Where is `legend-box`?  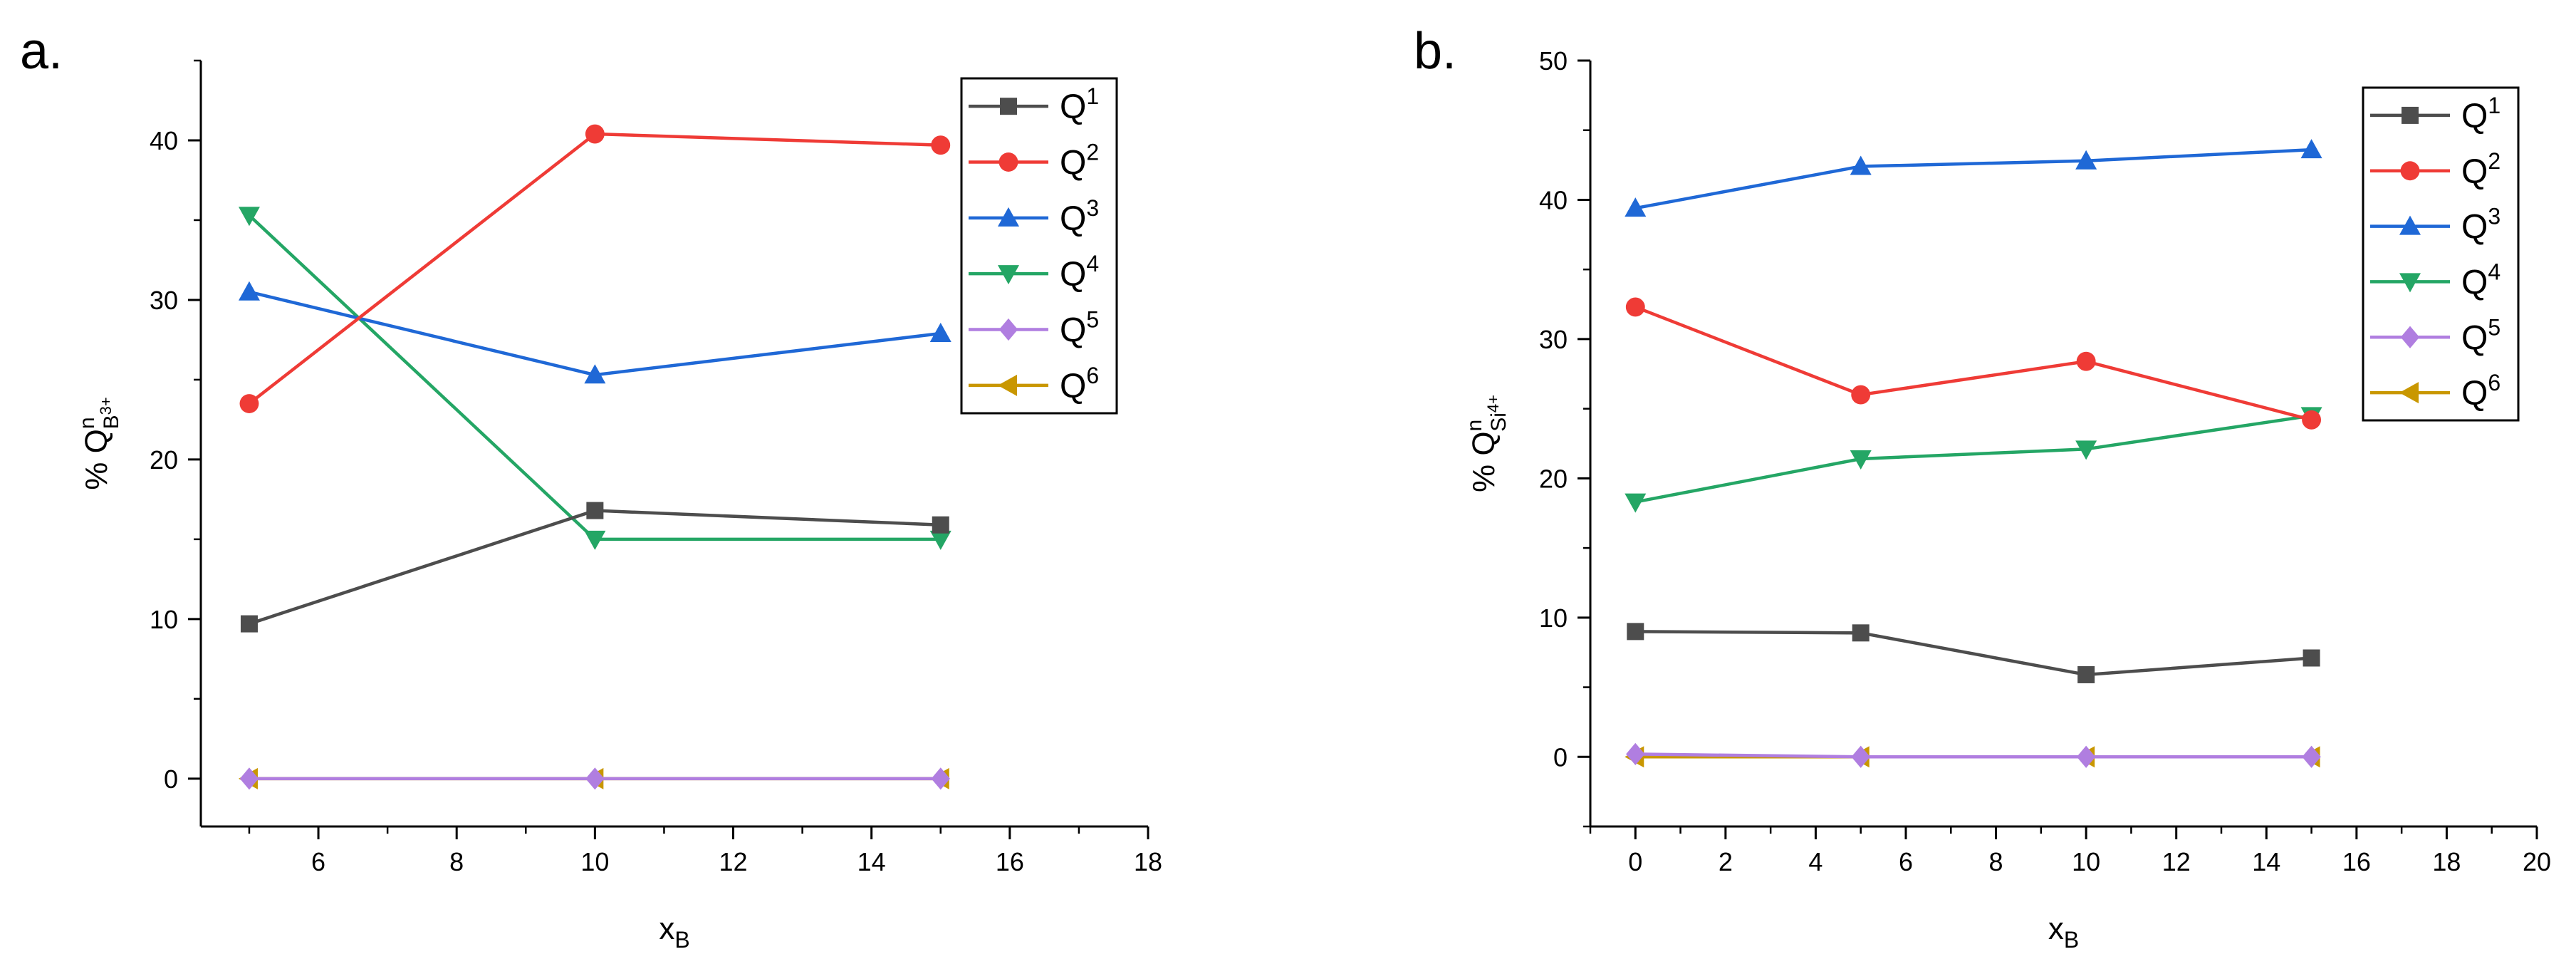 legend-box is located at coordinates (2441, 254).